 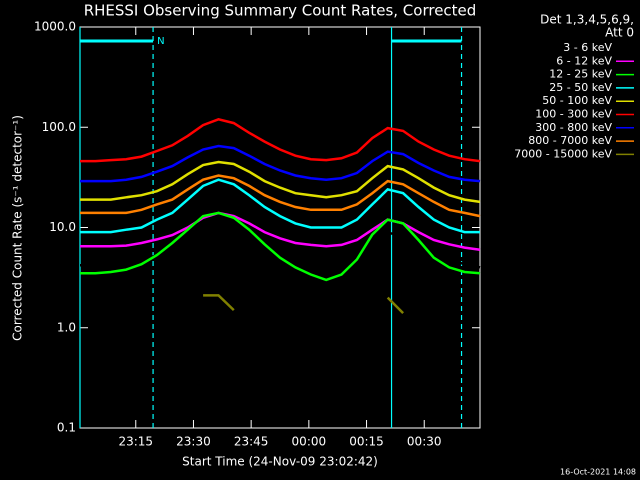 I want to click on legend-label: 7000 - 15000 keV, so click(x=563, y=153).